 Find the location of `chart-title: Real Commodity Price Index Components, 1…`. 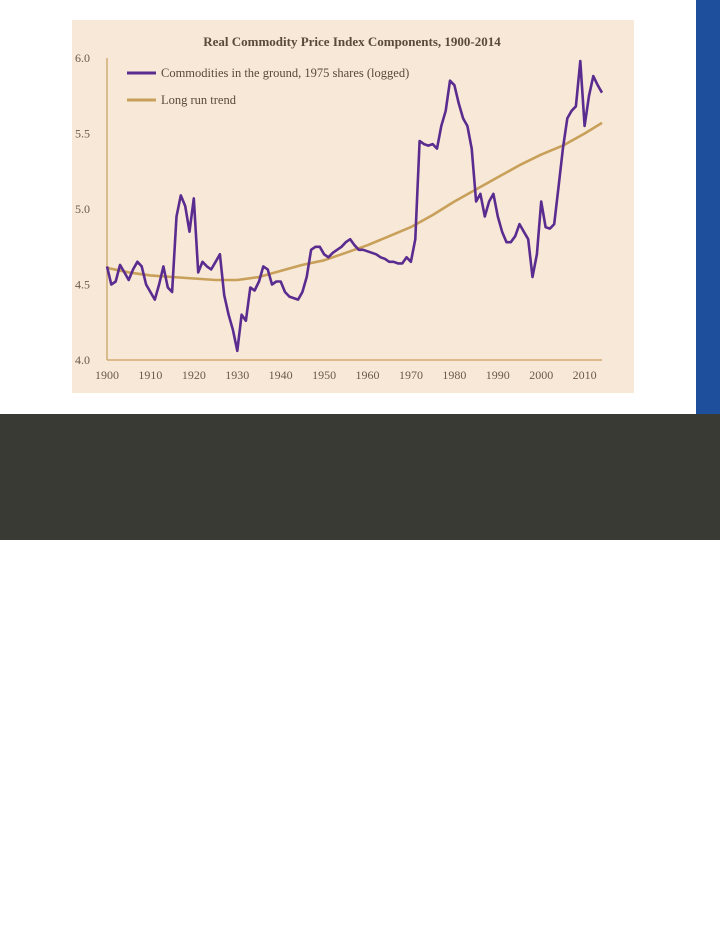

chart-title: Real Commodity Price Index Components, 1… is located at coordinates (352, 41).